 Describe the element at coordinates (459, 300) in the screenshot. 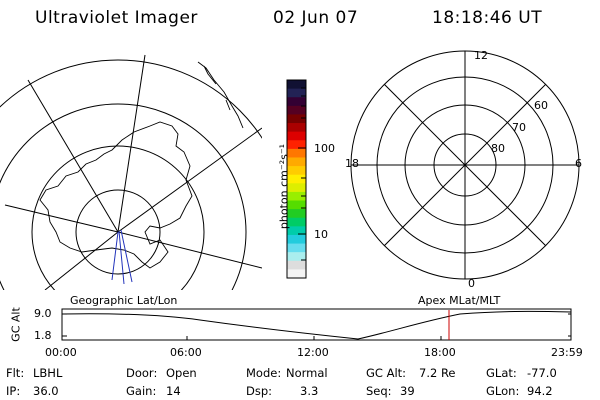

I see `apex-label: Apex MLat/MLT` at that location.